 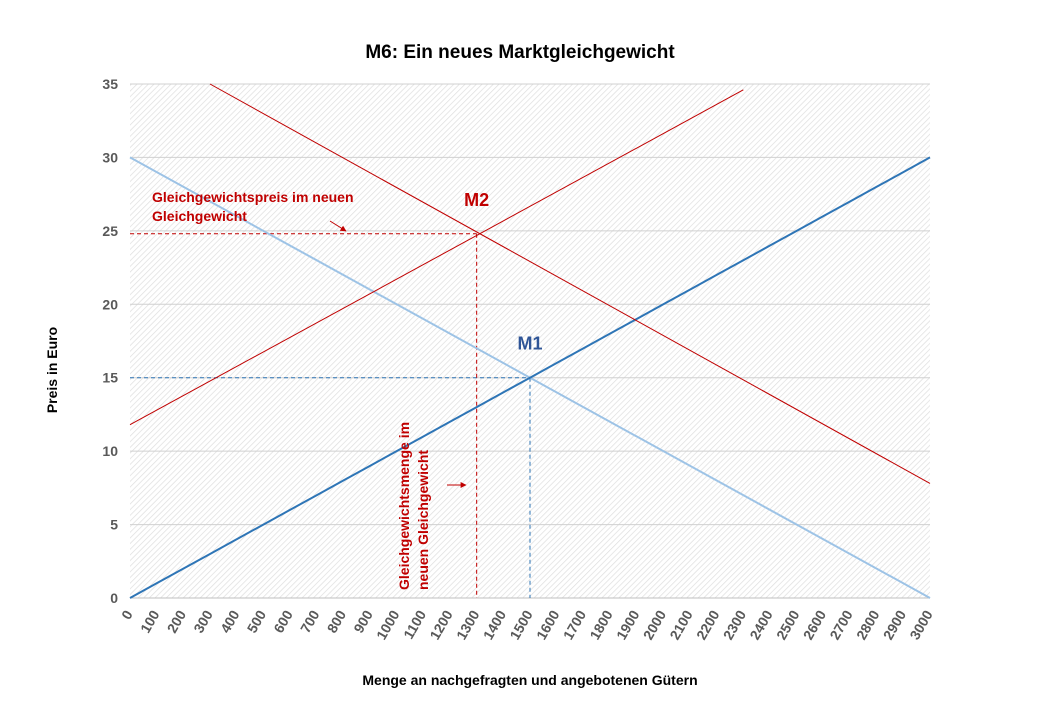 What do you see at coordinates (310, 621) in the screenshot?
I see `x-tick-label: 700` at bounding box center [310, 621].